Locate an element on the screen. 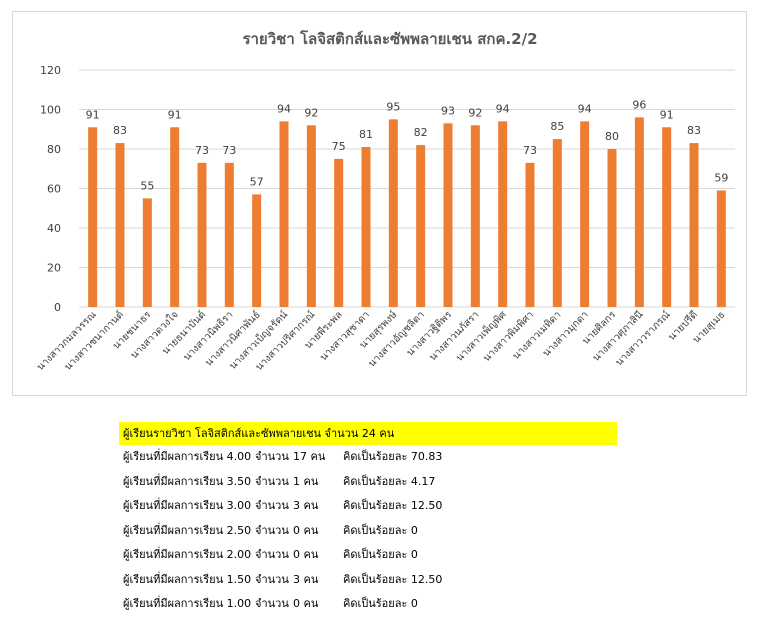  data-label: 55 is located at coordinates (147, 185).